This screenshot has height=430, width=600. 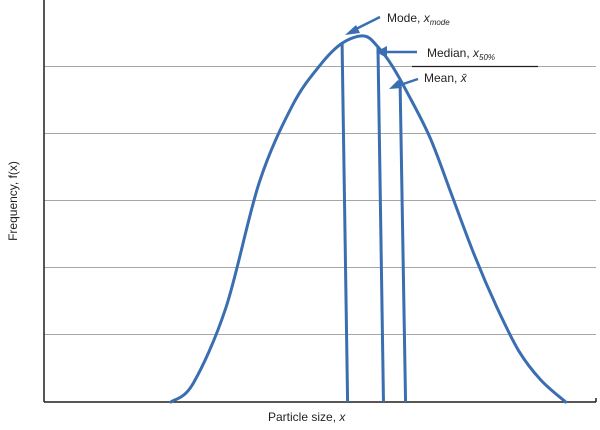 I want to click on x-axis-label-text: Particle size,, so click(x=303, y=417).